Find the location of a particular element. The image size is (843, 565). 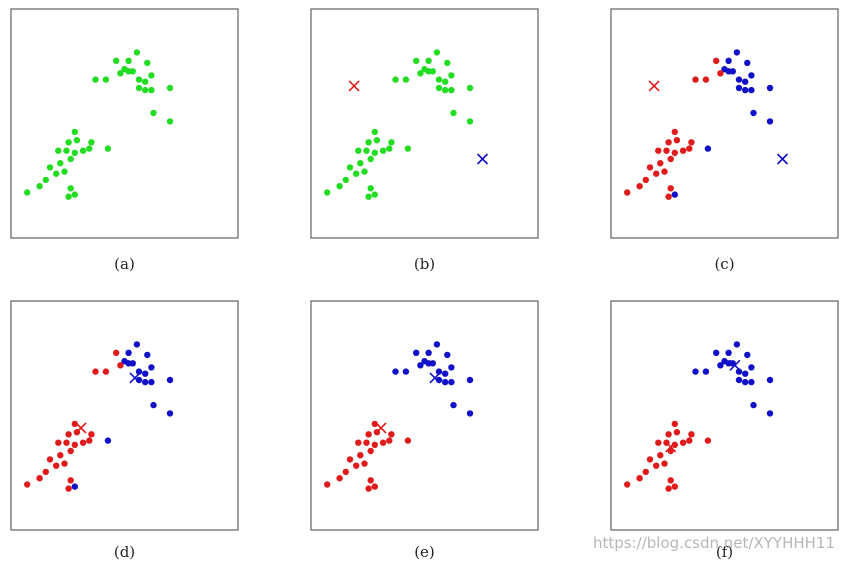

panel-f: (f) is located at coordinates (724, 430).